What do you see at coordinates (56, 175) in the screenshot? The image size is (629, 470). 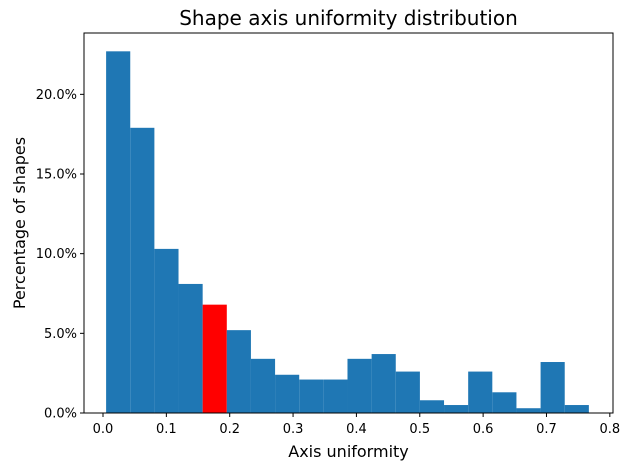 I see `y-tick-label: 15.0%` at bounding box center [56, 175].